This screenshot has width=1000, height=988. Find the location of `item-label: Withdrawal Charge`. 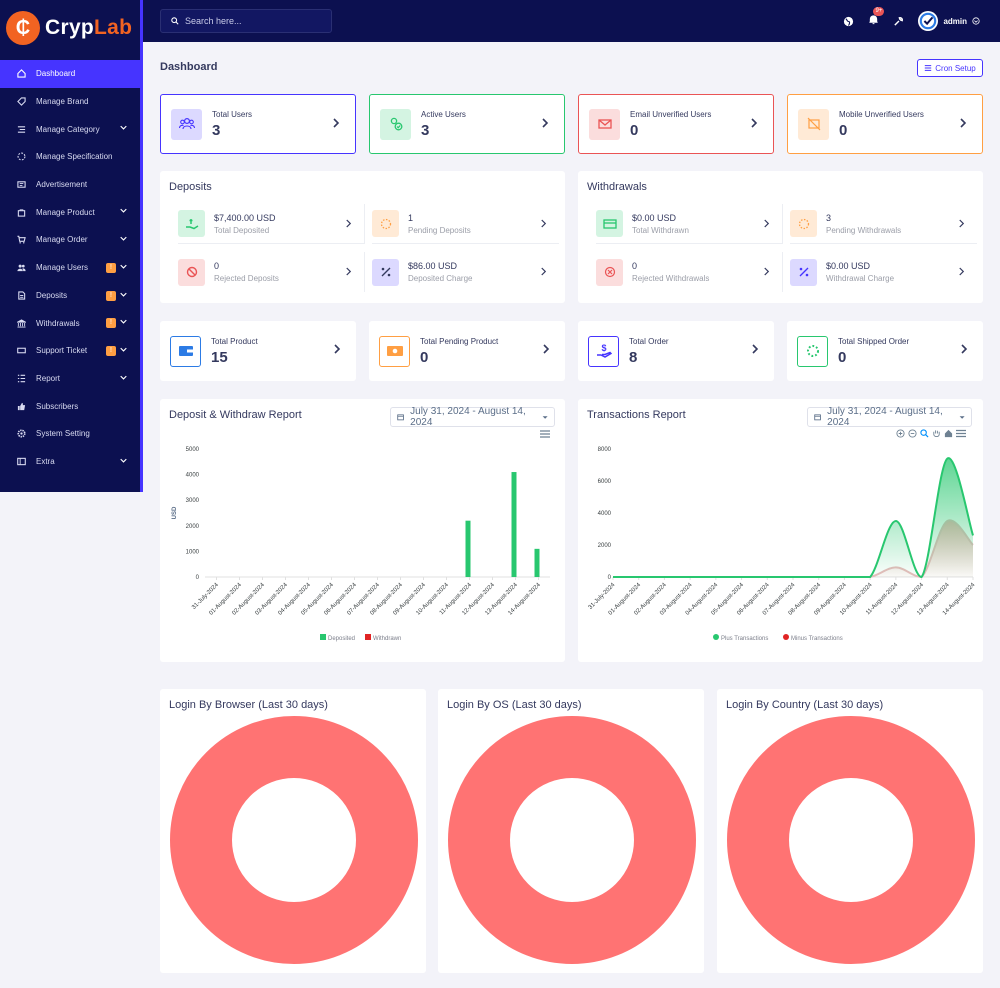

item-label: Withdrawal Charge is located at coordinates (860, 278).